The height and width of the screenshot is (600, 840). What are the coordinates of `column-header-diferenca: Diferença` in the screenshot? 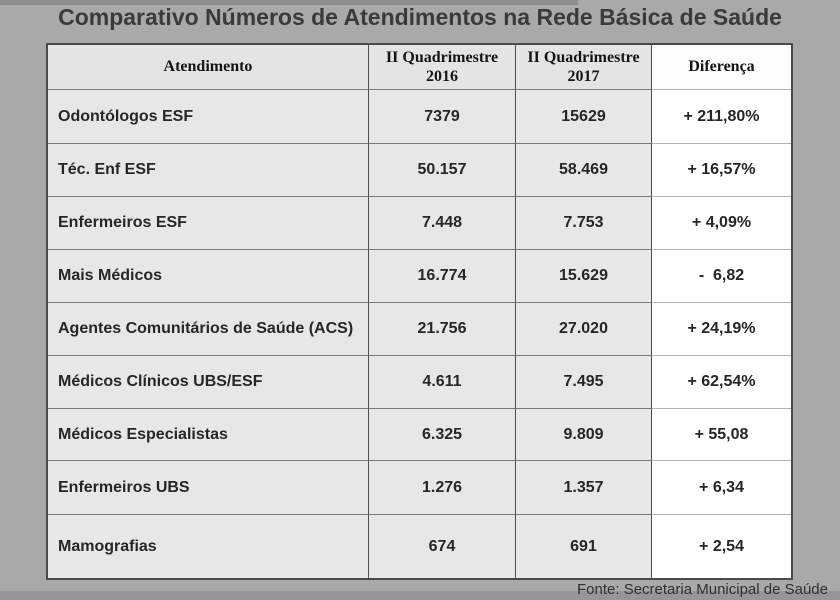 It's located at (721, 67).